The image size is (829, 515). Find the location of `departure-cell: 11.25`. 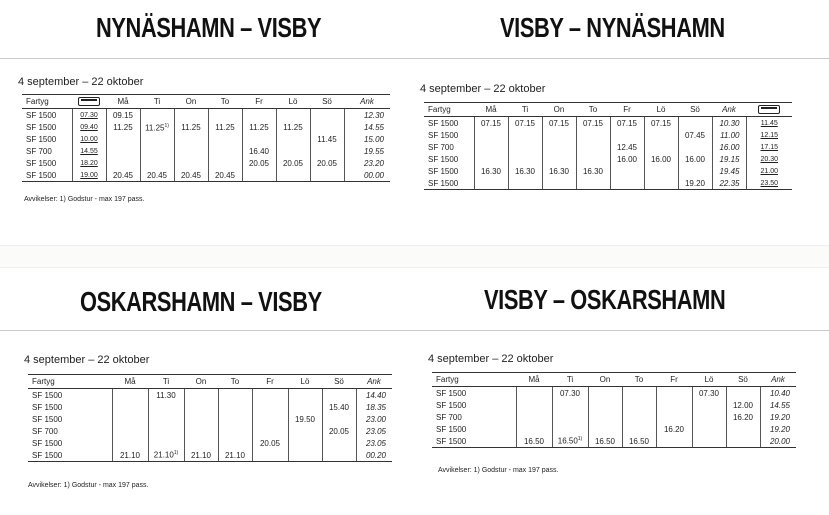

departure-cell: 11.25 is located at coordinates (224, 127).